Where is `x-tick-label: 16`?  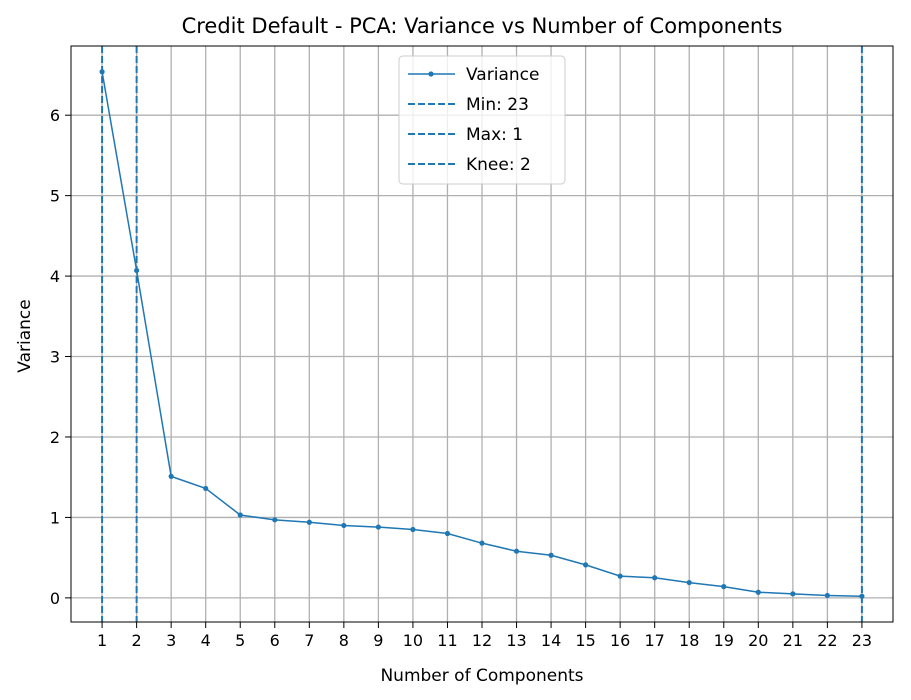 x-tick-label: 16 is located at coordinates (620, 640).